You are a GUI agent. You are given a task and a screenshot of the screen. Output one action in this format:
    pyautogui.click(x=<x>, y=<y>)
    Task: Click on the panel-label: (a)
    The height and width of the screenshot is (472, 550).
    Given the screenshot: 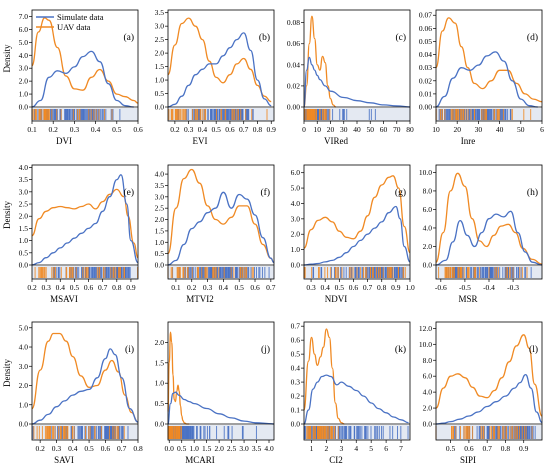 What is the action you would take?
    pyautogui.click(x=128, y=37)
    